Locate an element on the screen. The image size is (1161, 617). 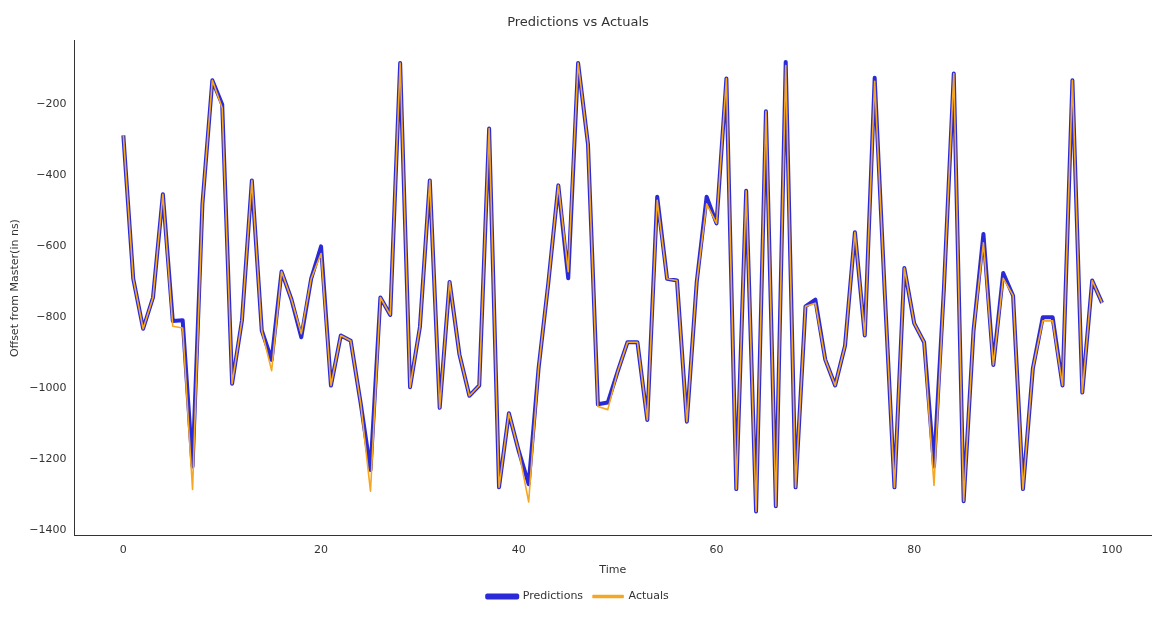
y-tick-label: −600 is located at coordinates (51, 246).